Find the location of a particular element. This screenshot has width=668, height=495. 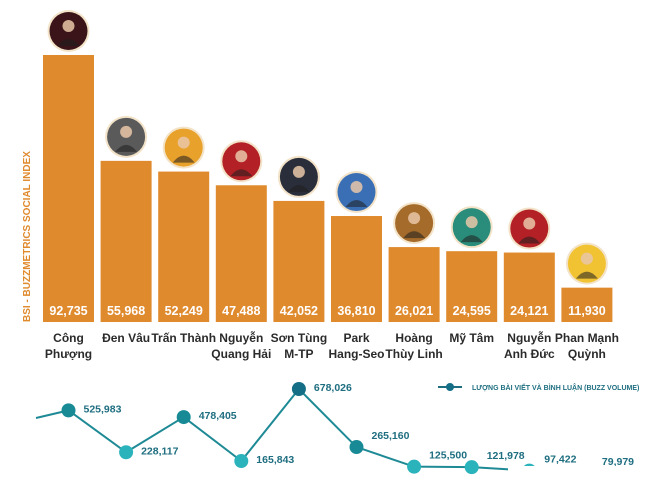

bar-value-label: 24,595 is located at coordinates (472, 311).